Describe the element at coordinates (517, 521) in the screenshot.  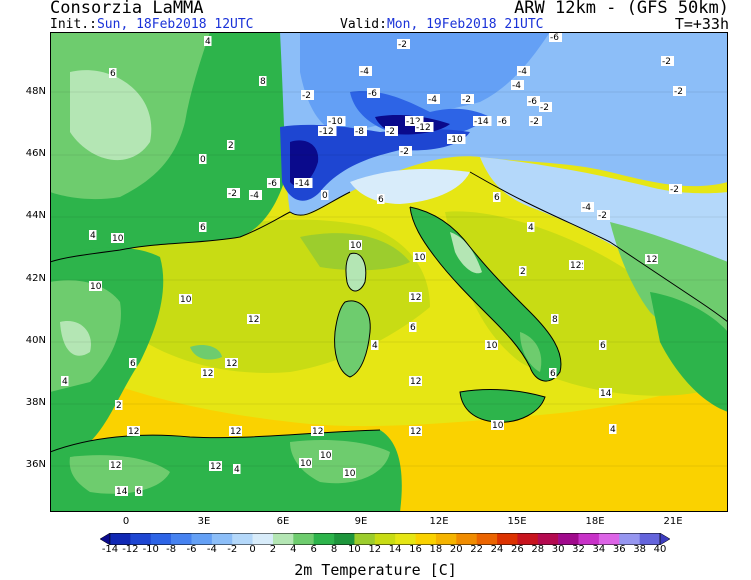
I see `lon-label-15e: 15E` at that location.